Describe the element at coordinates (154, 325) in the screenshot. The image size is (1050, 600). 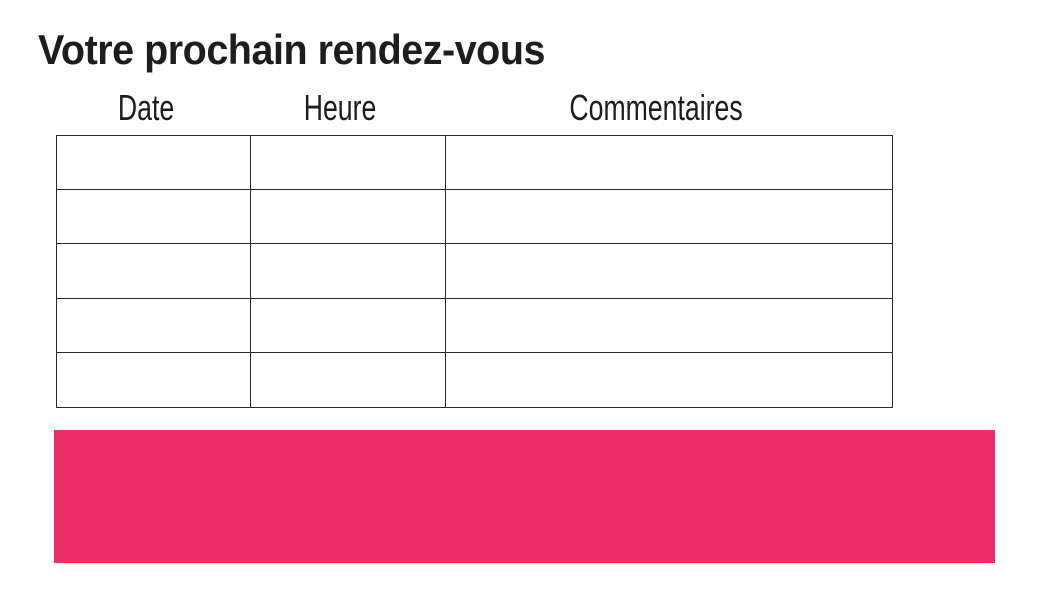
I see `table-cell-r4-c1` at that location.